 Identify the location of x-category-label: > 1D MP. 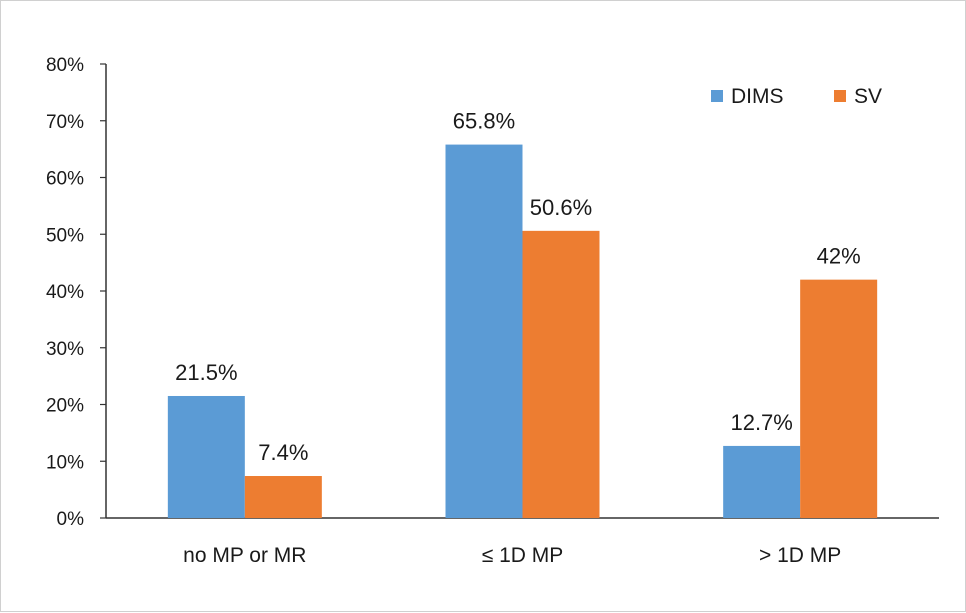
(800, 555).